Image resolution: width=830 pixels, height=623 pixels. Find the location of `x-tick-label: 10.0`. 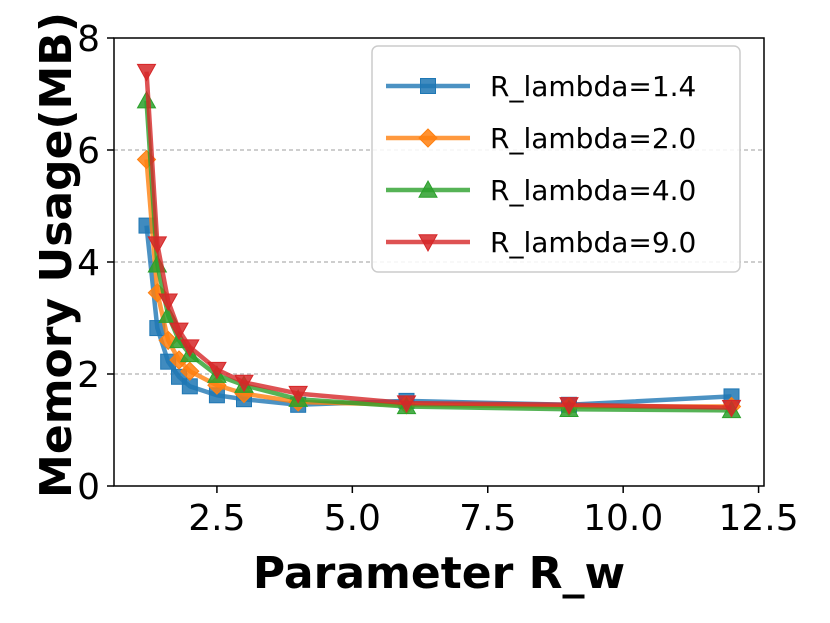

x-tick-label: 10.0 is located at coordinates (623, 518).